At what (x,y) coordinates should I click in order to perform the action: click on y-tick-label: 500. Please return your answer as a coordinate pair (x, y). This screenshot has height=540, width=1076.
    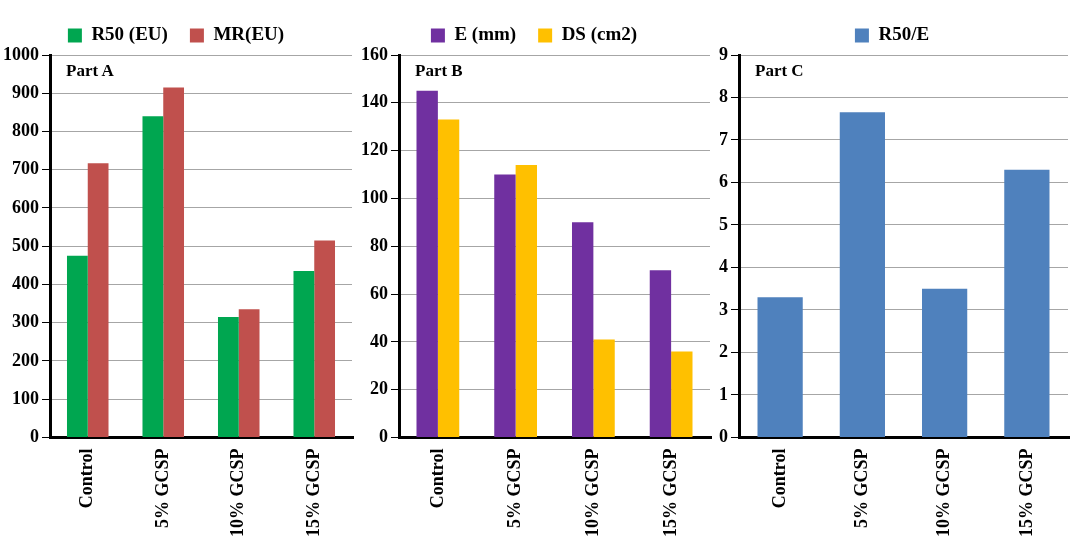
    Looking at the image, I should click on (25, 244).